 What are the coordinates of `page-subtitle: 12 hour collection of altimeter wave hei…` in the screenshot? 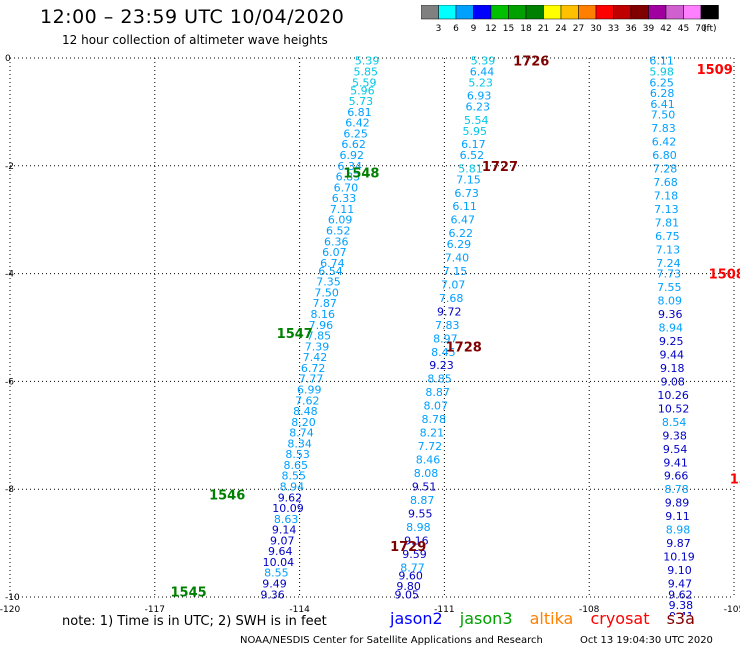 It's located at (195, 40).